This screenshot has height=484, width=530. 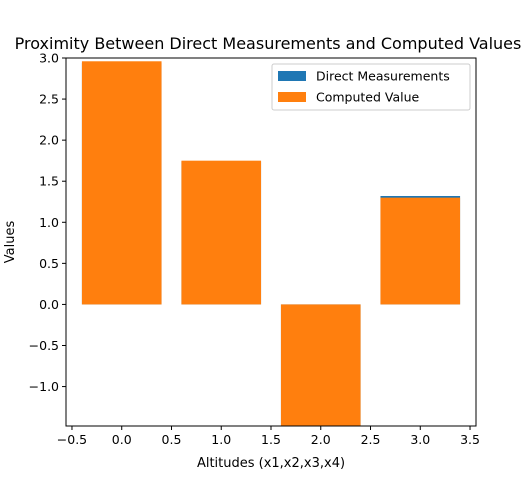 I want to click on bar-series-2-x2, so click(x=221, y=233).